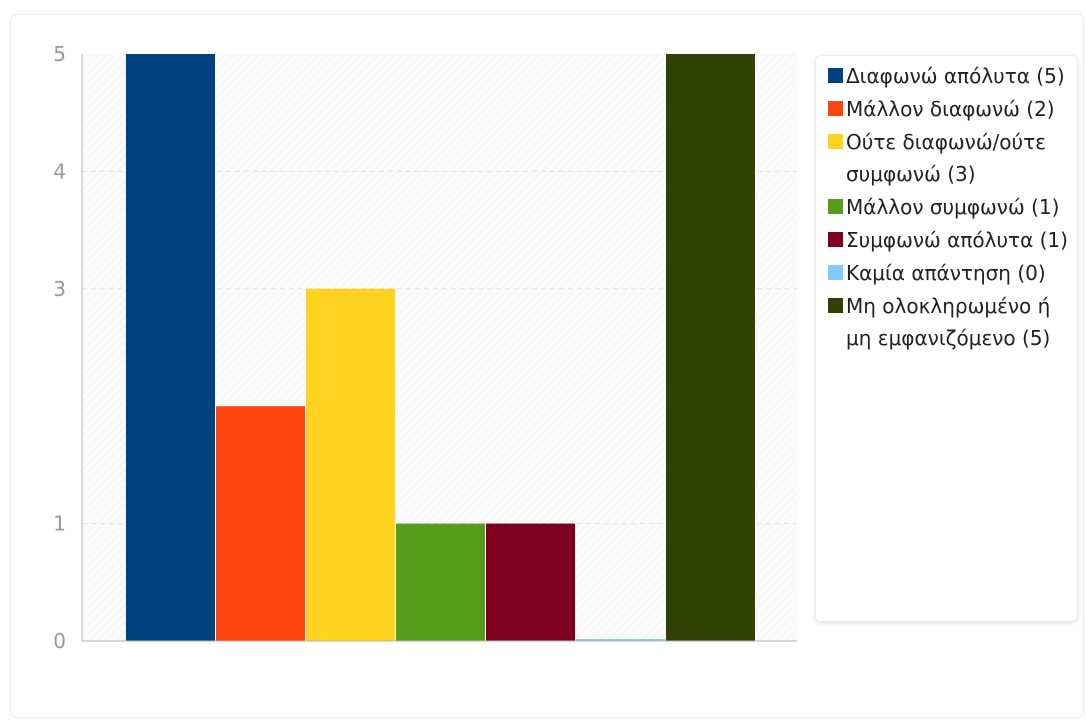 The width and height of the screenshot is (1086, 720). I want to click on legend-item: Ούτε διαφωνώ/ούτε συμφωνώ (3), so click(949, 158).